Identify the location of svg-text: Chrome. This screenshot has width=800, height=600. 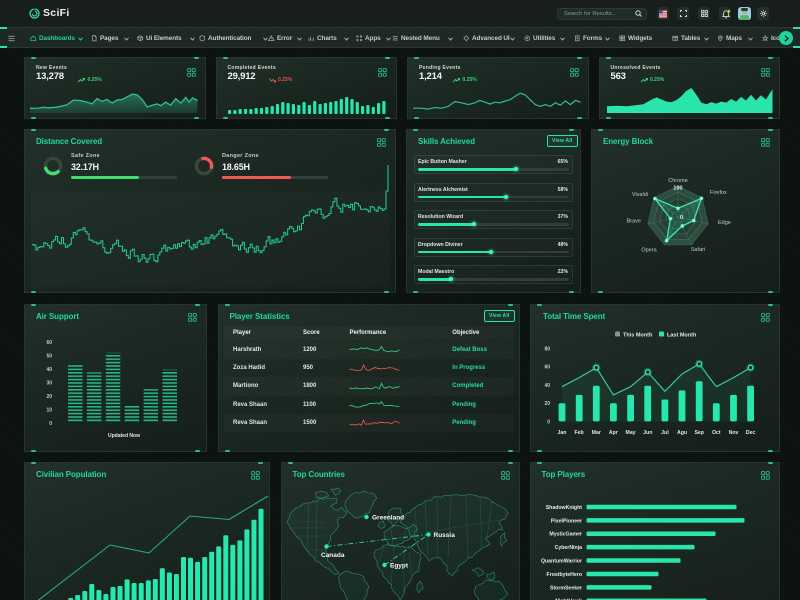
(678, 181).